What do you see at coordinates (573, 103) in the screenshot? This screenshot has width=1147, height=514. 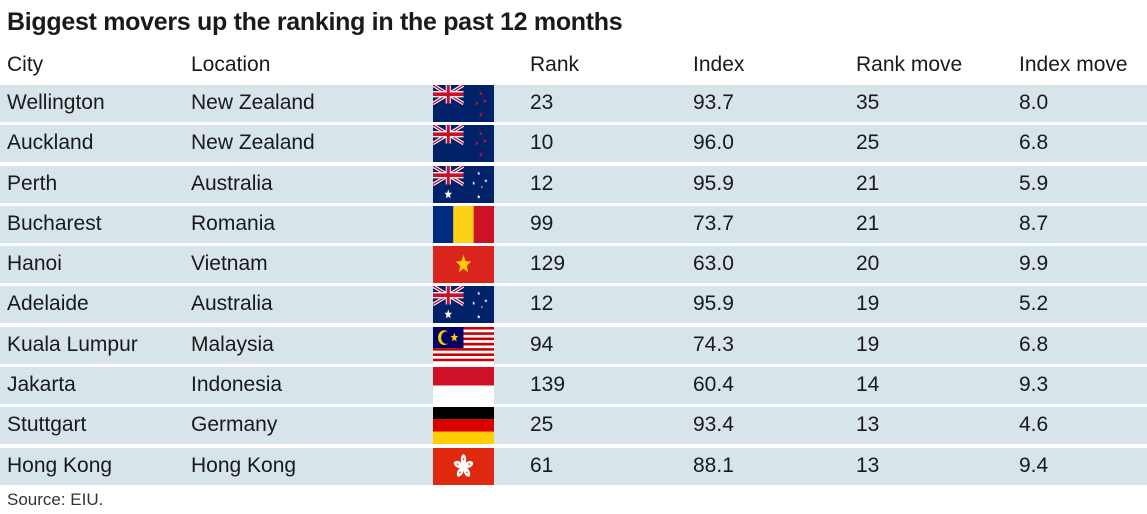 I see `table-row: Wellington New Zealand 23 93.7 35 8.0` at bounding box center [573, 103].